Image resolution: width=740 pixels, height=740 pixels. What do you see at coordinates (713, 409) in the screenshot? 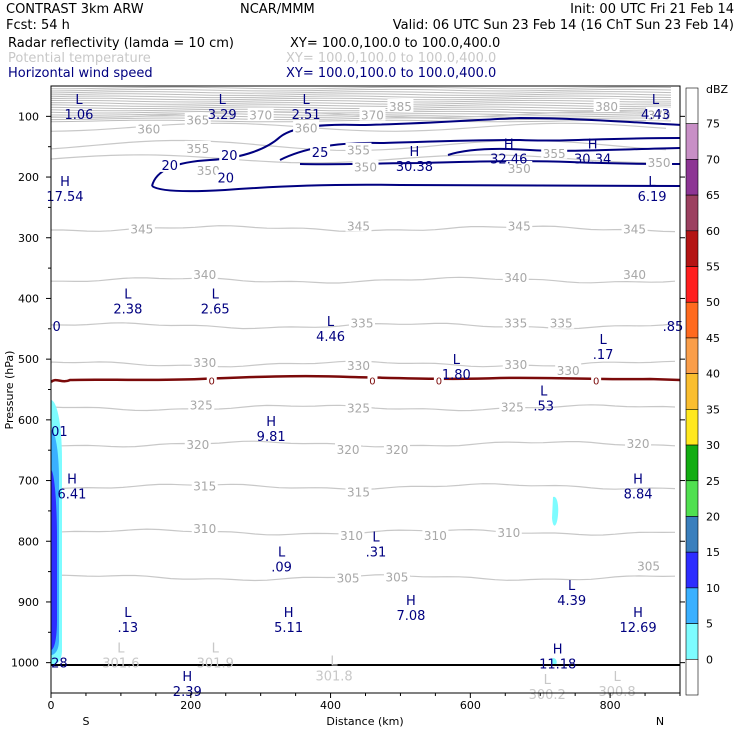
I see `colorbar-level-label: 35` at bounding box center [713, 409].